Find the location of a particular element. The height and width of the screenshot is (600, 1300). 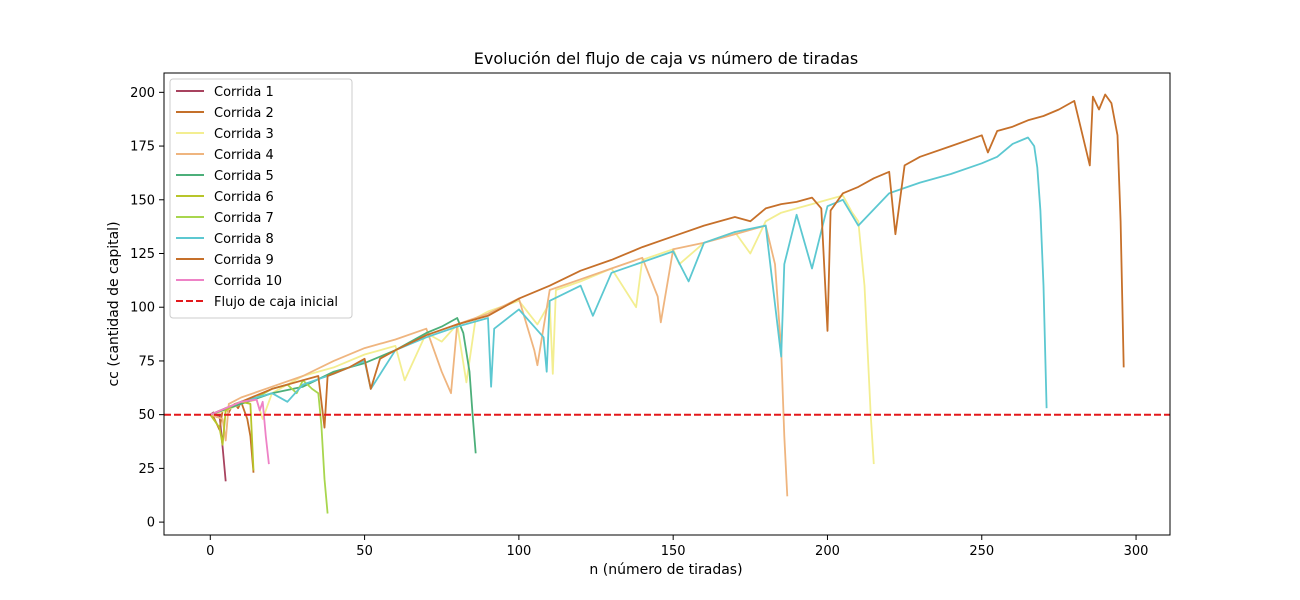

y-tick-label: 100 is located at coordinates (142, 308).